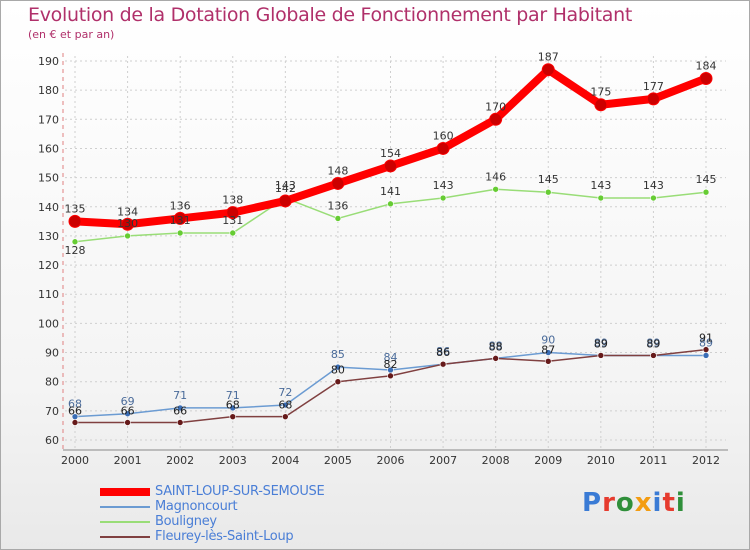  Describe the element at coordinates (180, 460) in the screenshot. I see `x-tick-label: 2002` at that location.